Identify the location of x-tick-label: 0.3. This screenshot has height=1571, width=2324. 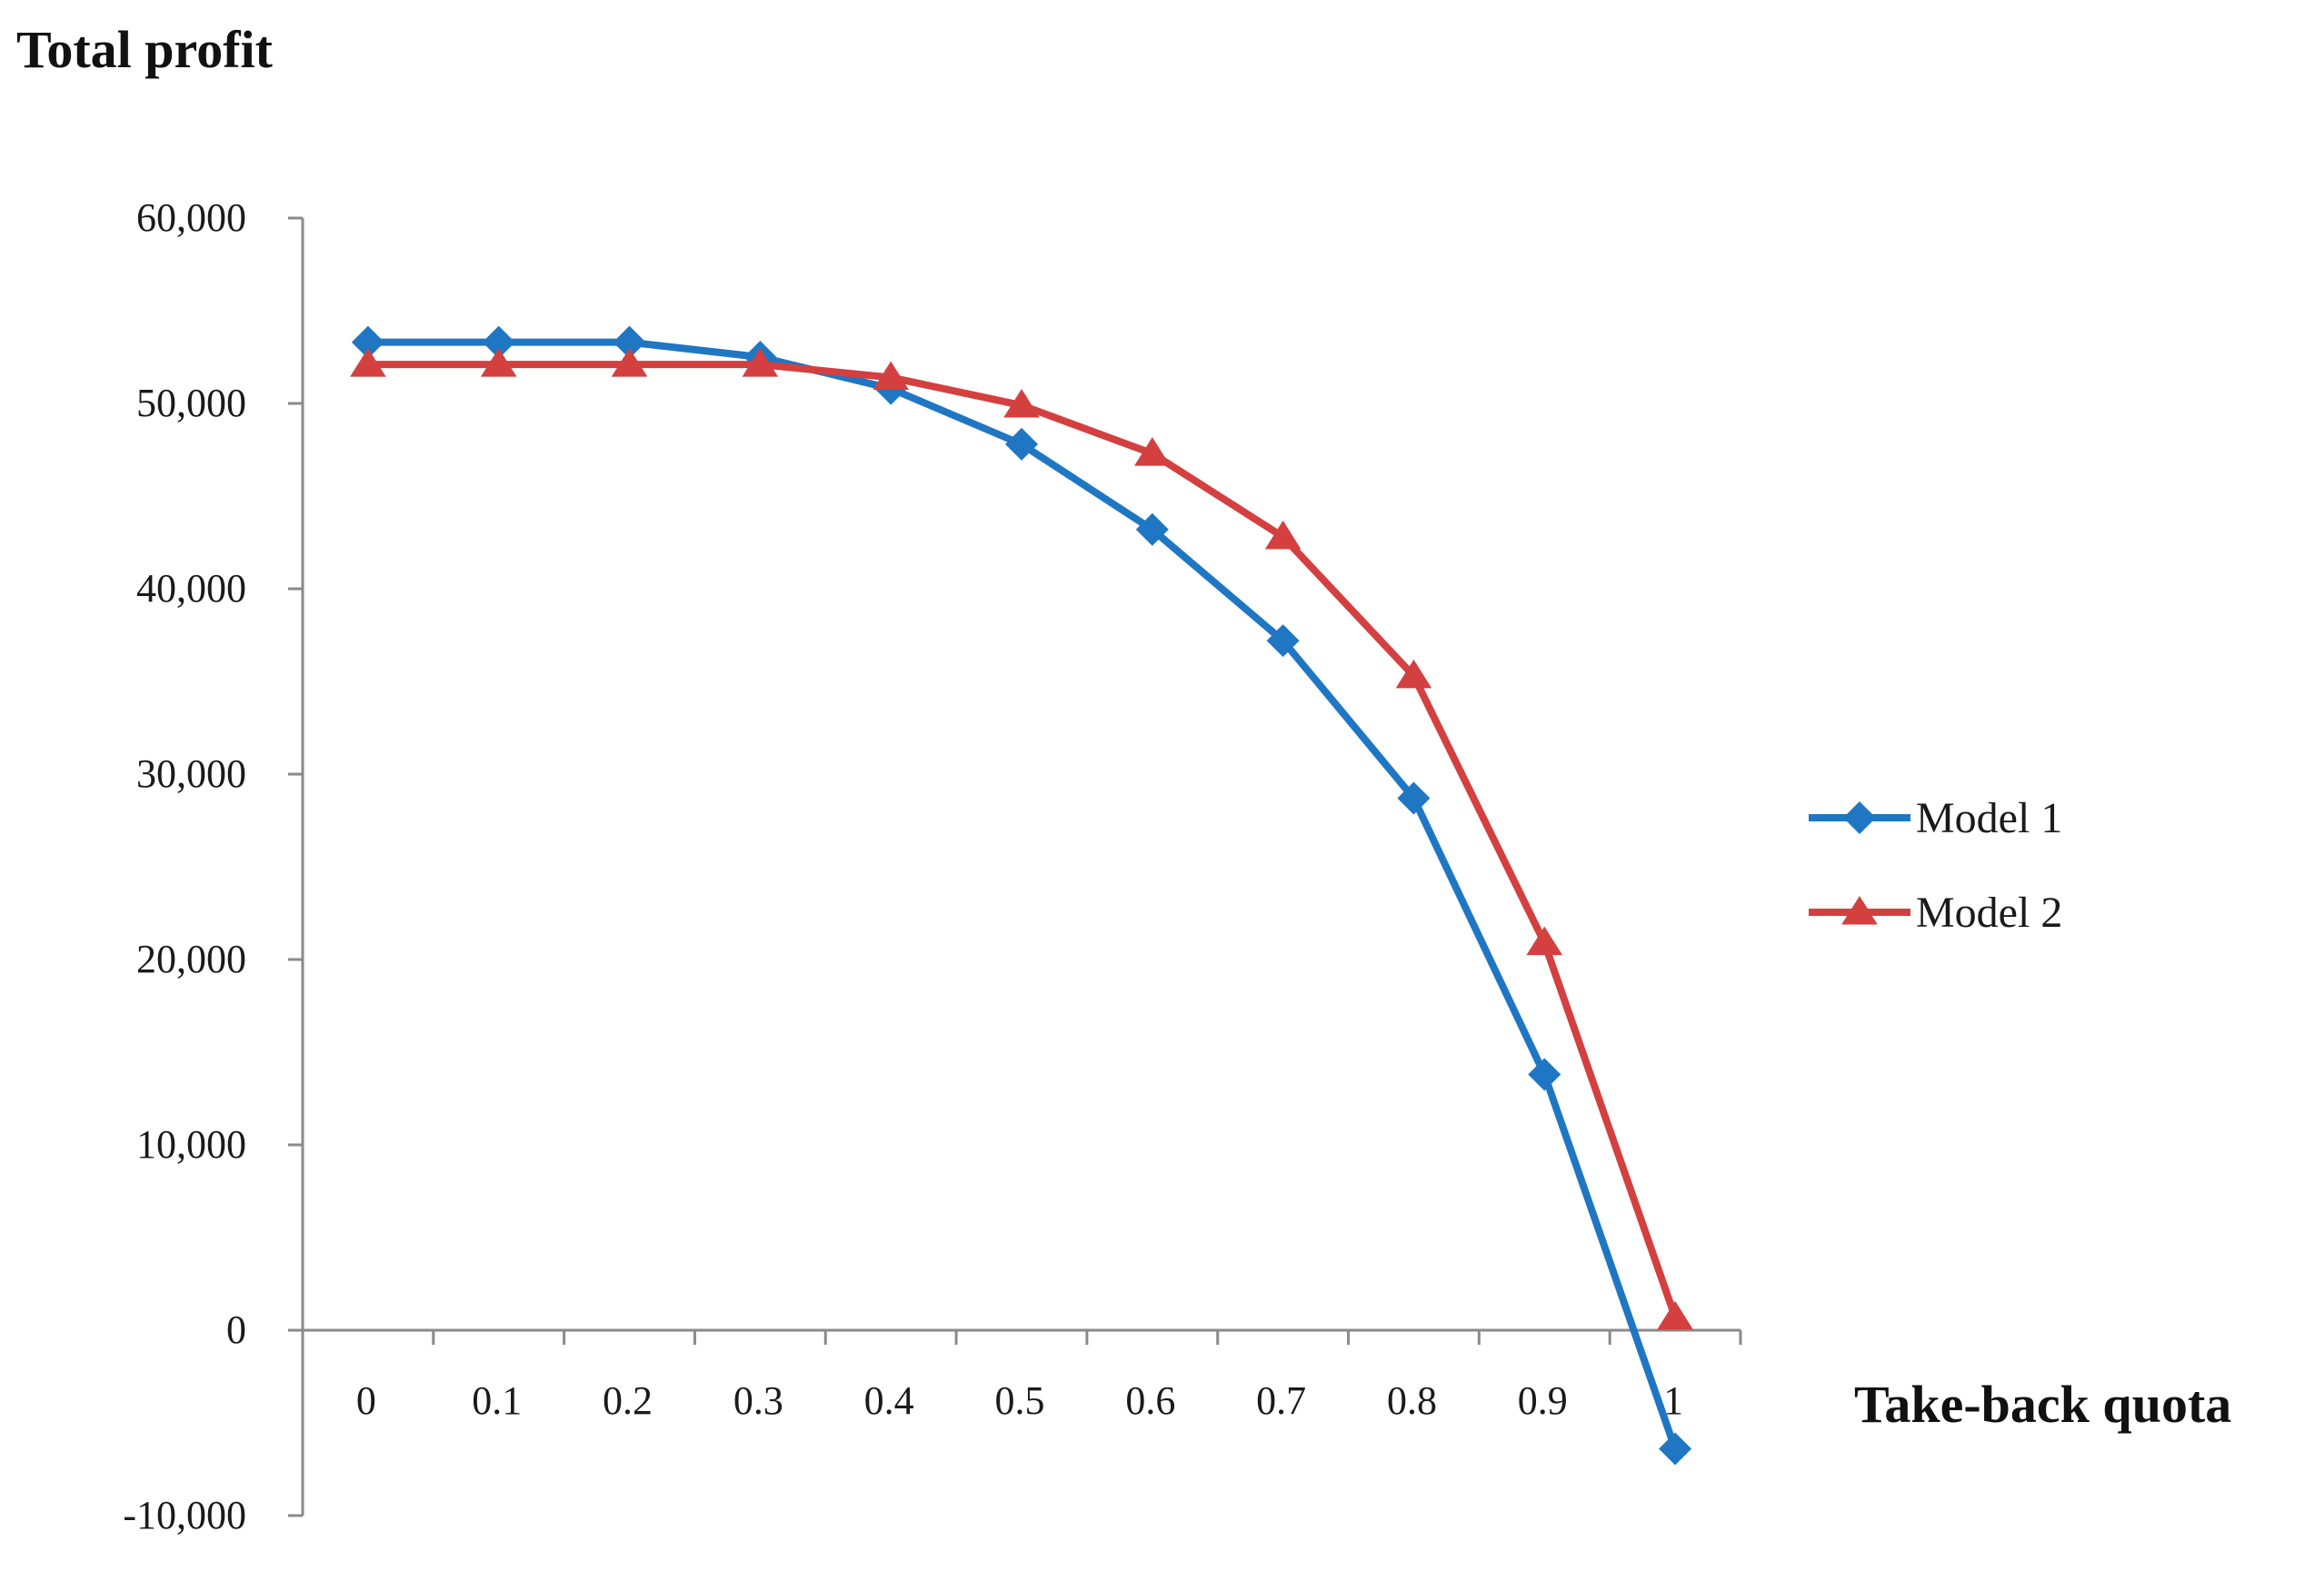
(758, 1400).